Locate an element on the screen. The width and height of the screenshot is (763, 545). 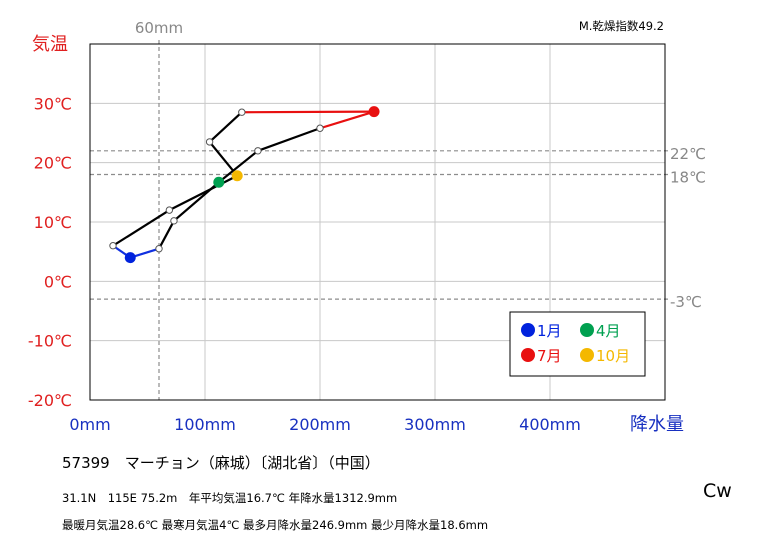
reference-label-18: 18℃ is located at coordinates (688, 178).